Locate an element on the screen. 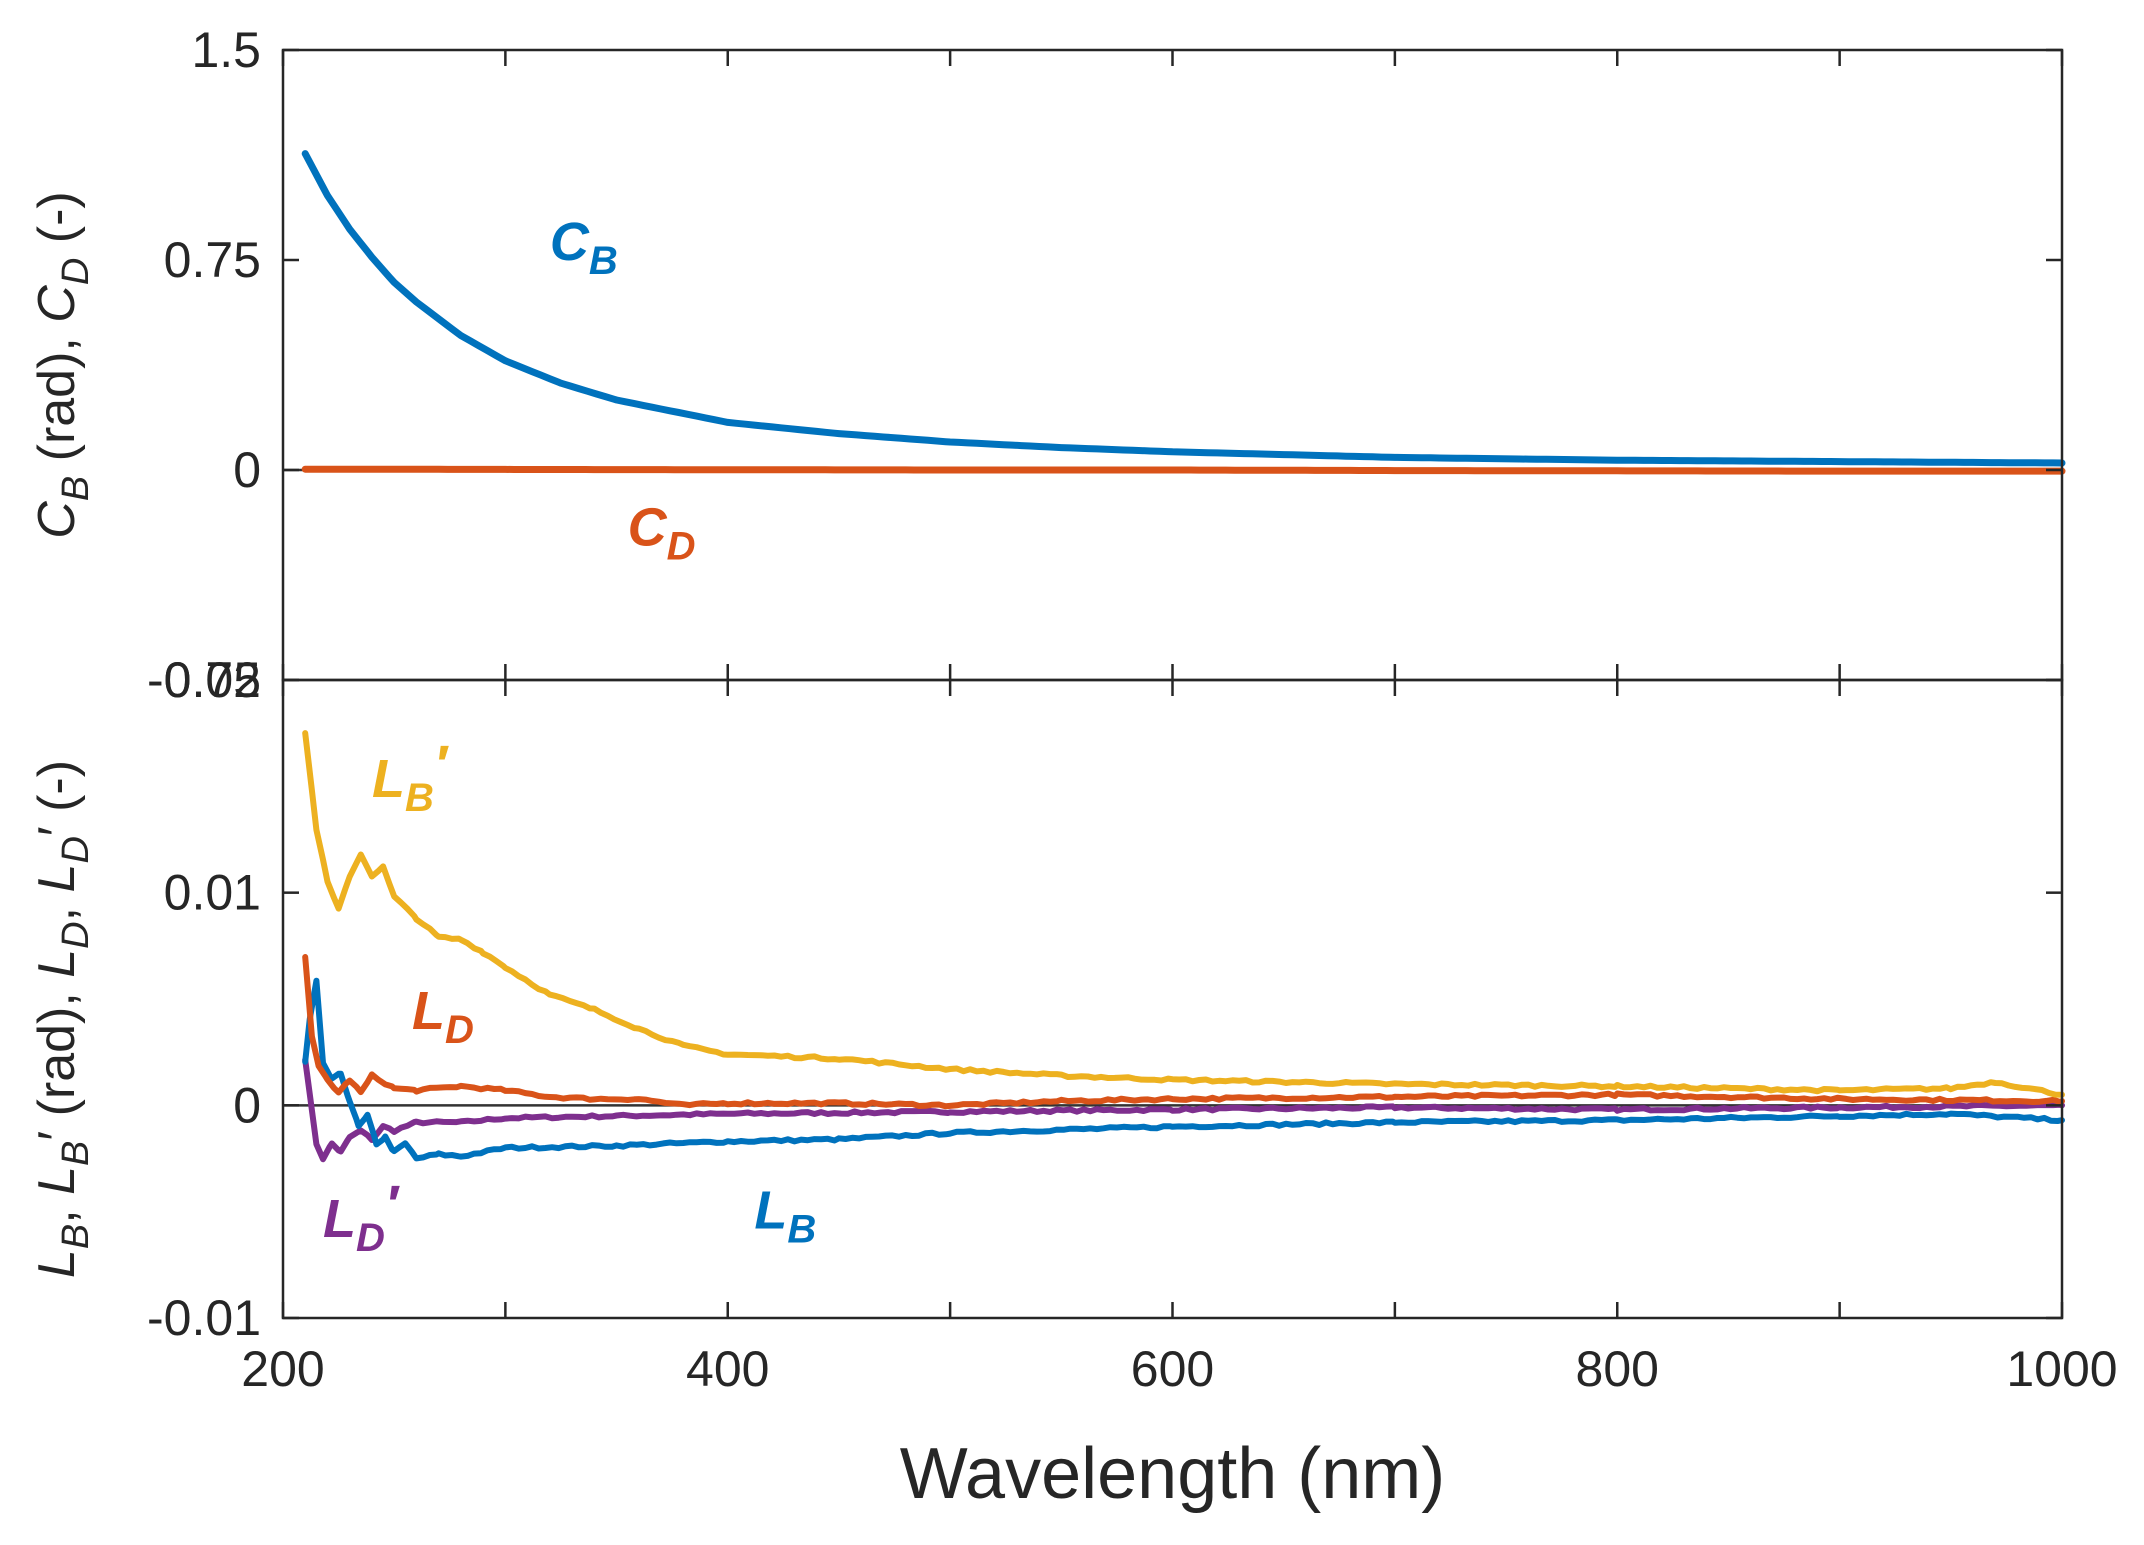  x-tick-label: 400 is located at coordinates (727, 1369).